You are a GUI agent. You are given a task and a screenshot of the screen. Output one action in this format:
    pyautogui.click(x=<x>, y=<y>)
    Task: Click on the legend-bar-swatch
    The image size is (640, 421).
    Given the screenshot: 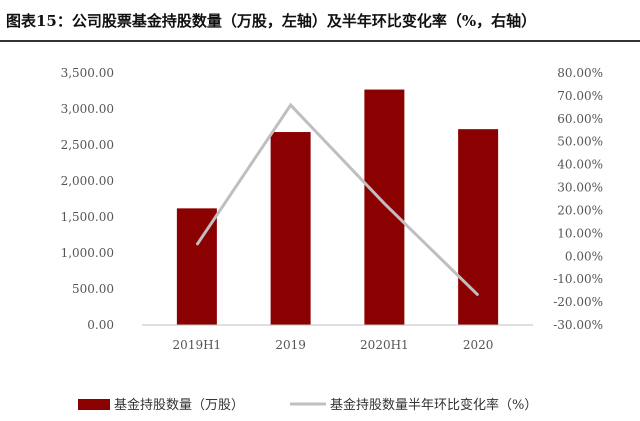 What is the action you would take?
    pyautogui.click(x=94, y=404)
    